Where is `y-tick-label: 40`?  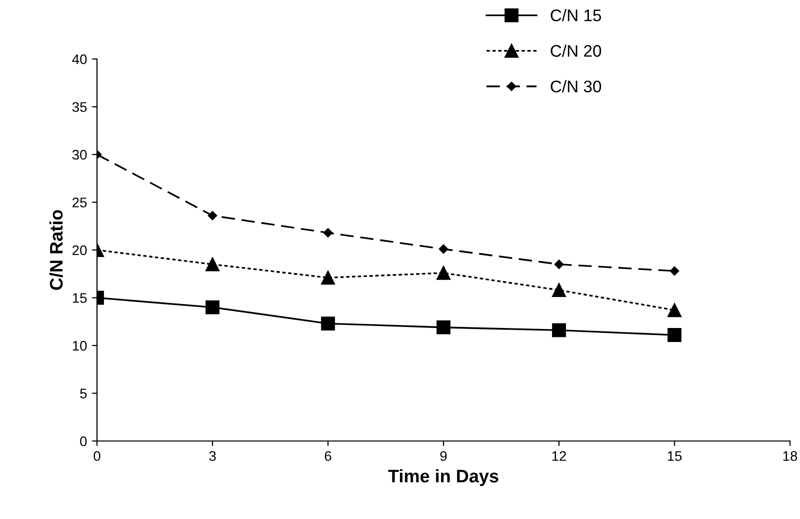 y-tick-label: 40 is located at coordinates (79, 59).